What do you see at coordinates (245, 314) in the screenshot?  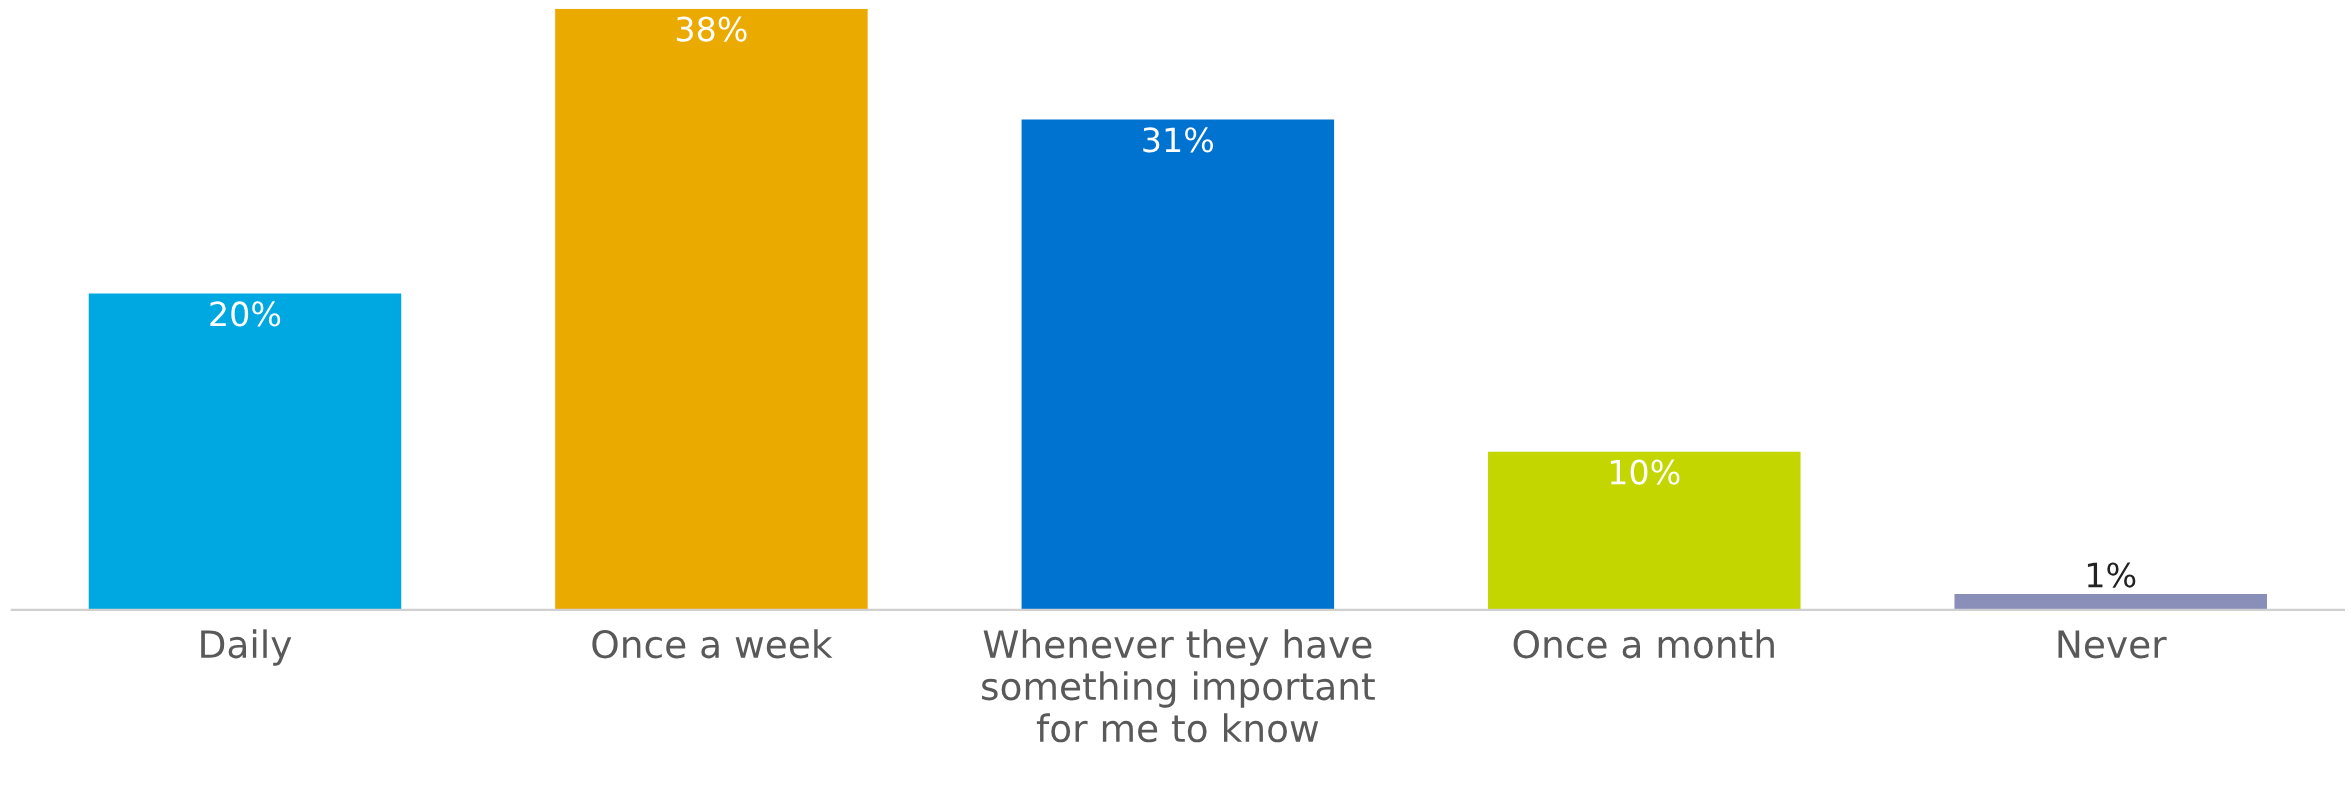 I see `data-label: 20%` at bounding box center [245, 314].